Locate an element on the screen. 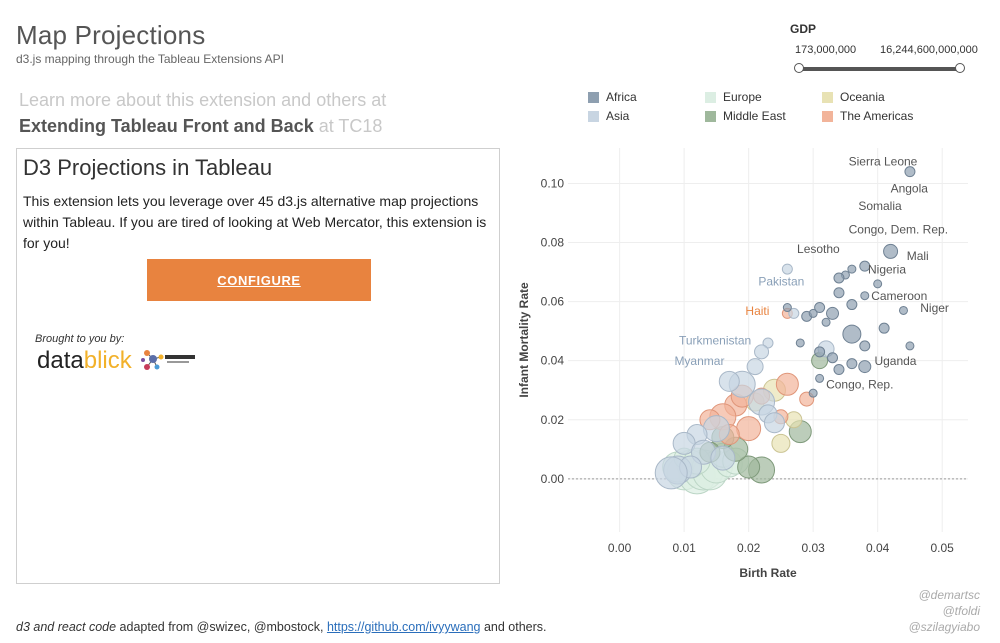 Image resolution: width=1000 pixels, height=643 pixels. country-label: Haiti is located at coordinates (757, 311).